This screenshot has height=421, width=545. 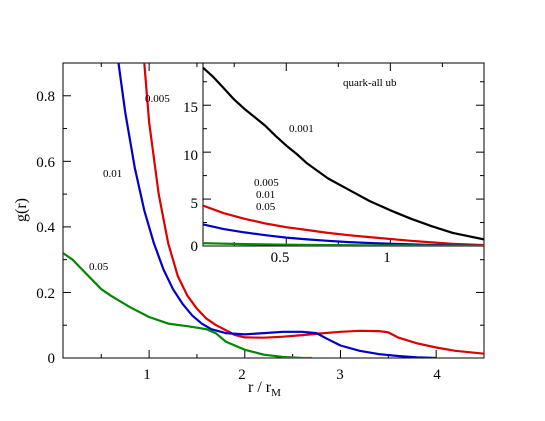 I want to click on y-tick-label-0.8: 0.8, so click(x=45, y=97).